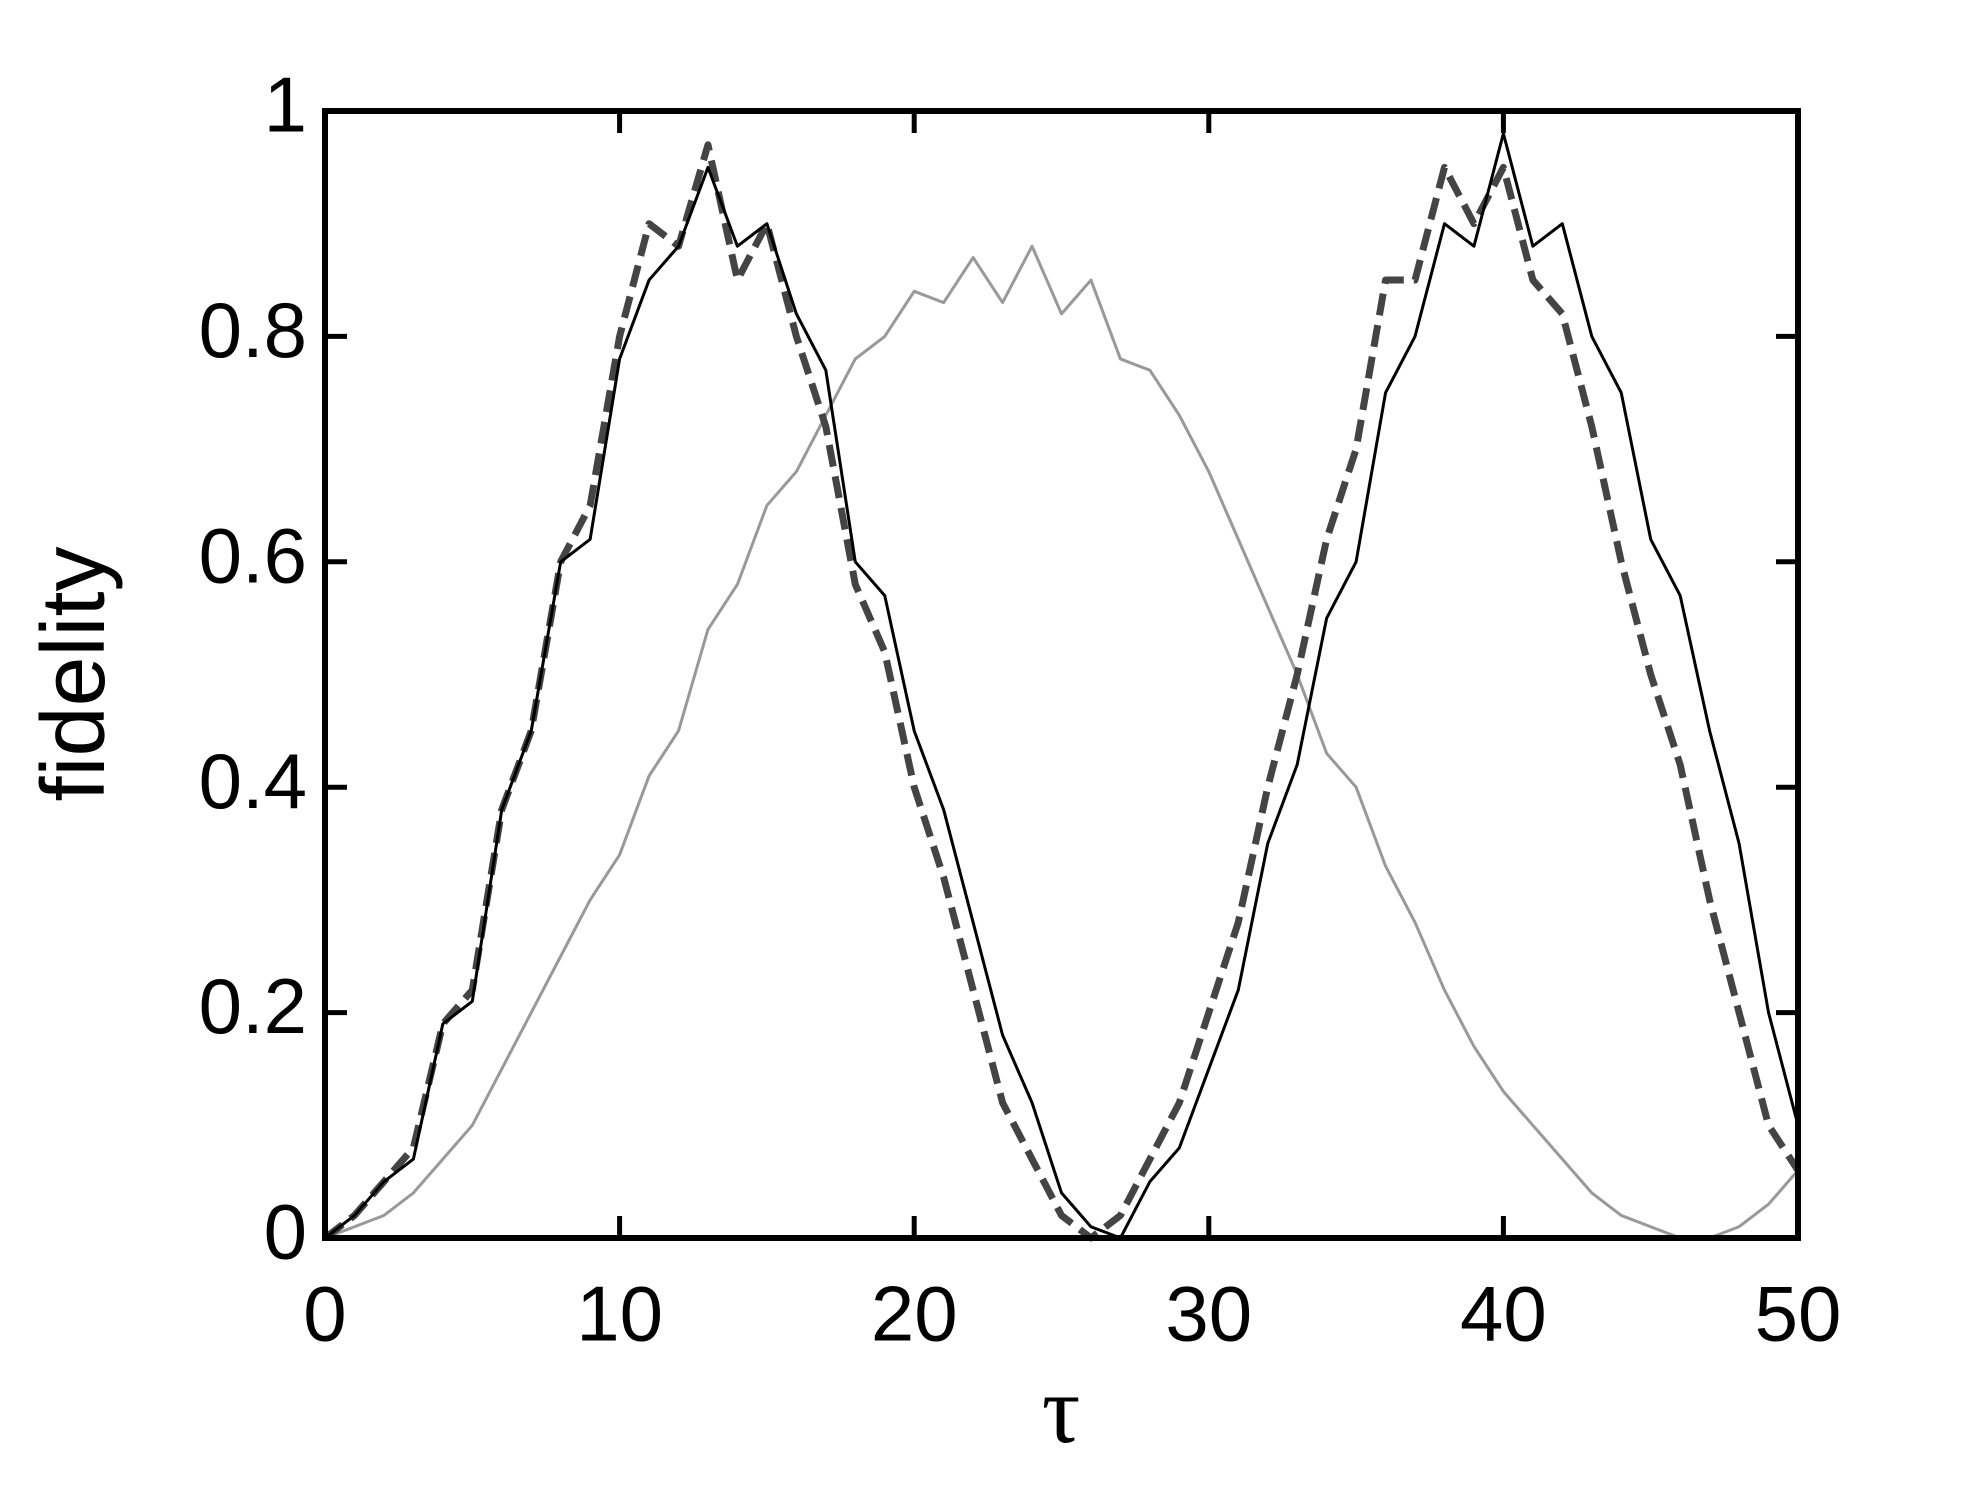  Describe the element at coordinates (1503, 1314) in the screenshot. I see `x-tick-label: 40` at that location.